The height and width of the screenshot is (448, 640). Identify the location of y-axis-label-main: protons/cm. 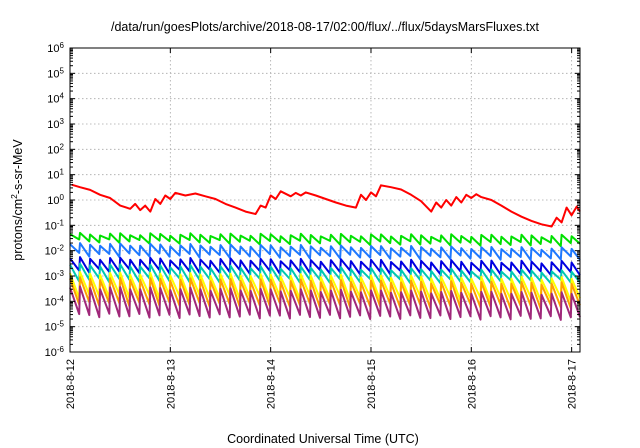
(18, 230).